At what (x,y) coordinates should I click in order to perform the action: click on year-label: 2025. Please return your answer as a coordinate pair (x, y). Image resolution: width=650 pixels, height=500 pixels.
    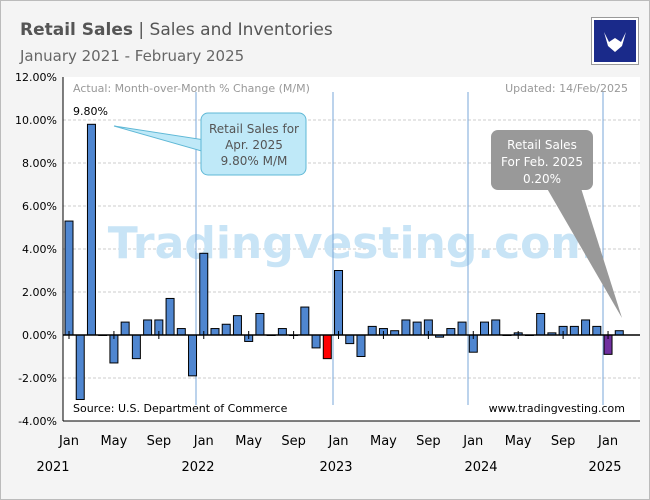
    Looking at the image, I should click on (604, 467).